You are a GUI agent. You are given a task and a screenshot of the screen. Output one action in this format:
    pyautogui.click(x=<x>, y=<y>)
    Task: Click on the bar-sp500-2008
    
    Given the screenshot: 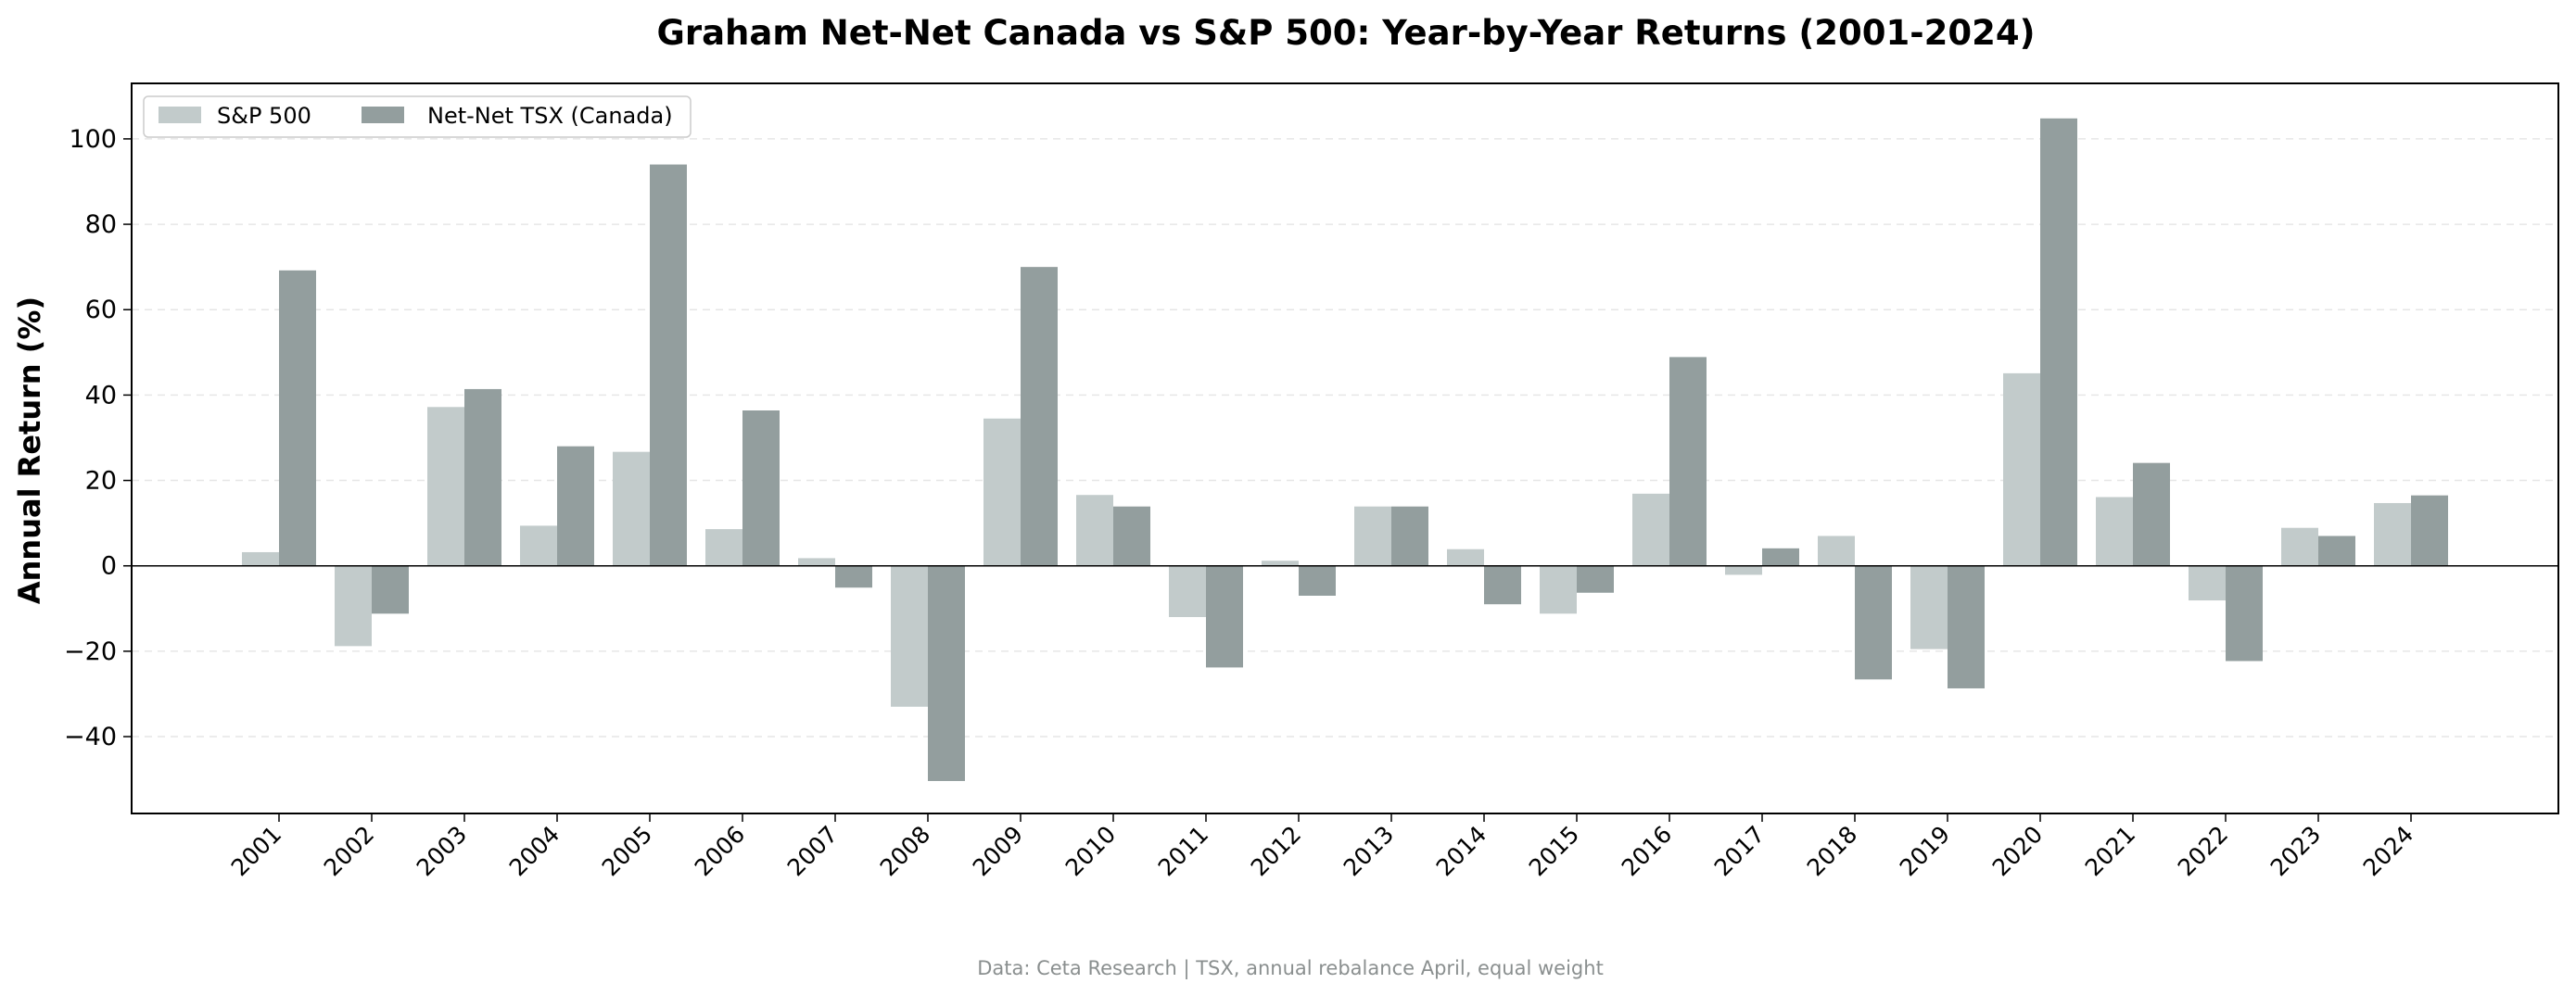 What is the action you would take?
    pyautogui.click(x=909, y=636)
    